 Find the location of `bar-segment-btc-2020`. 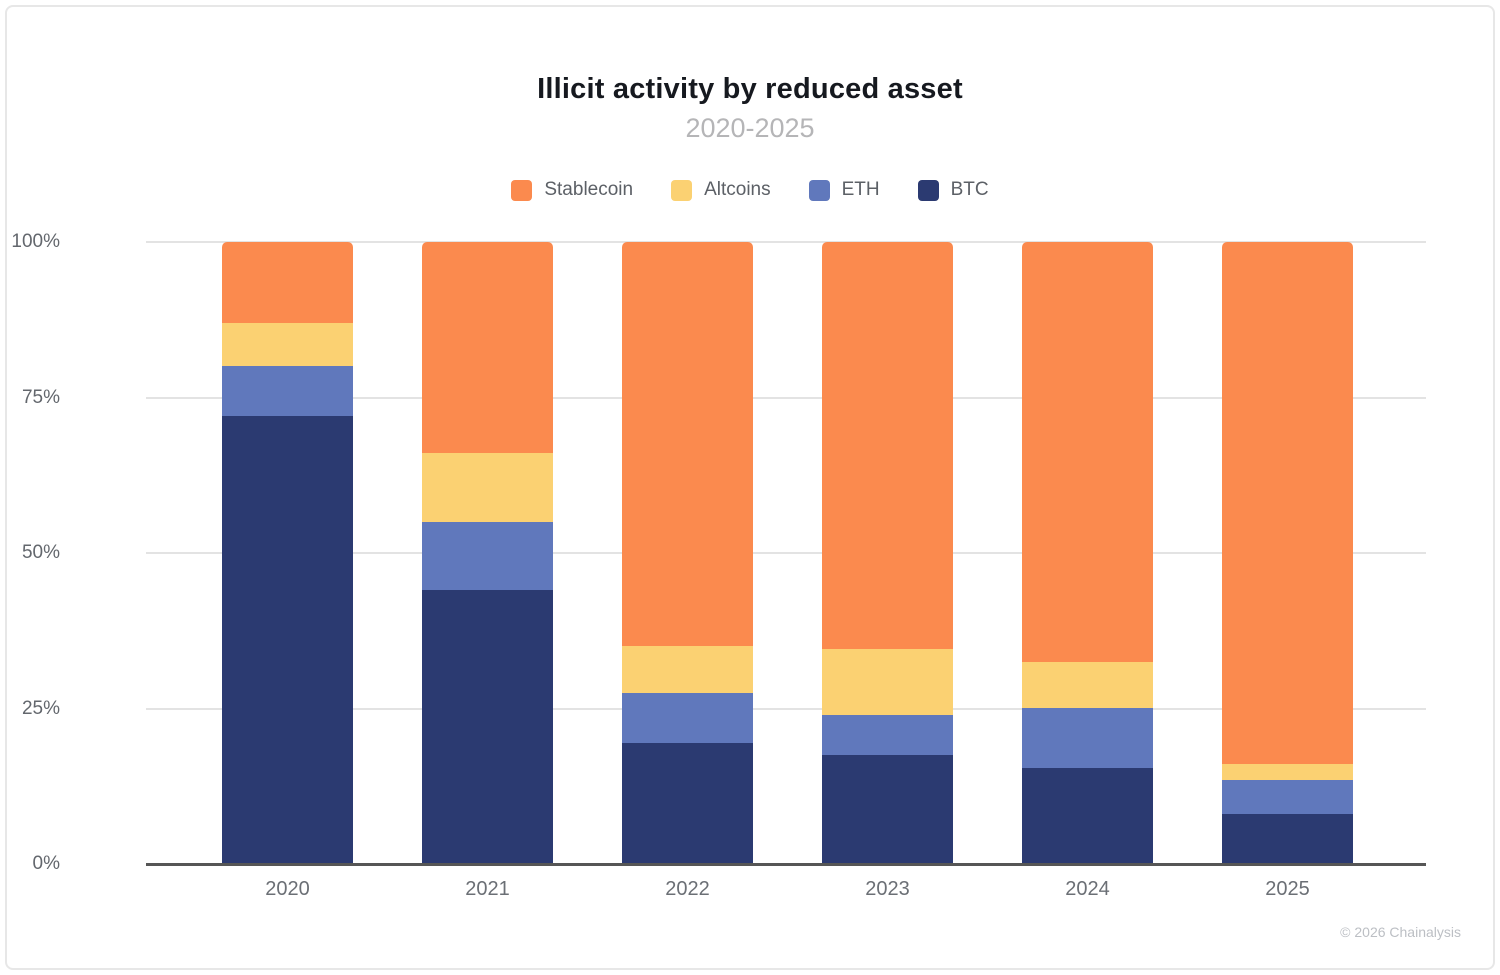

bar-segment-btc-2020 is located at coordinates (287, 640).